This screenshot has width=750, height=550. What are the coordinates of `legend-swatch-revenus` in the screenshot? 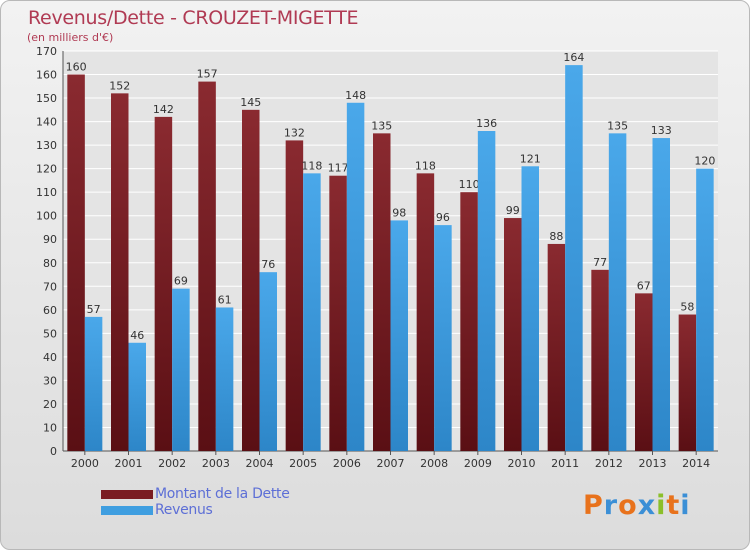 It's located at (127, 510).